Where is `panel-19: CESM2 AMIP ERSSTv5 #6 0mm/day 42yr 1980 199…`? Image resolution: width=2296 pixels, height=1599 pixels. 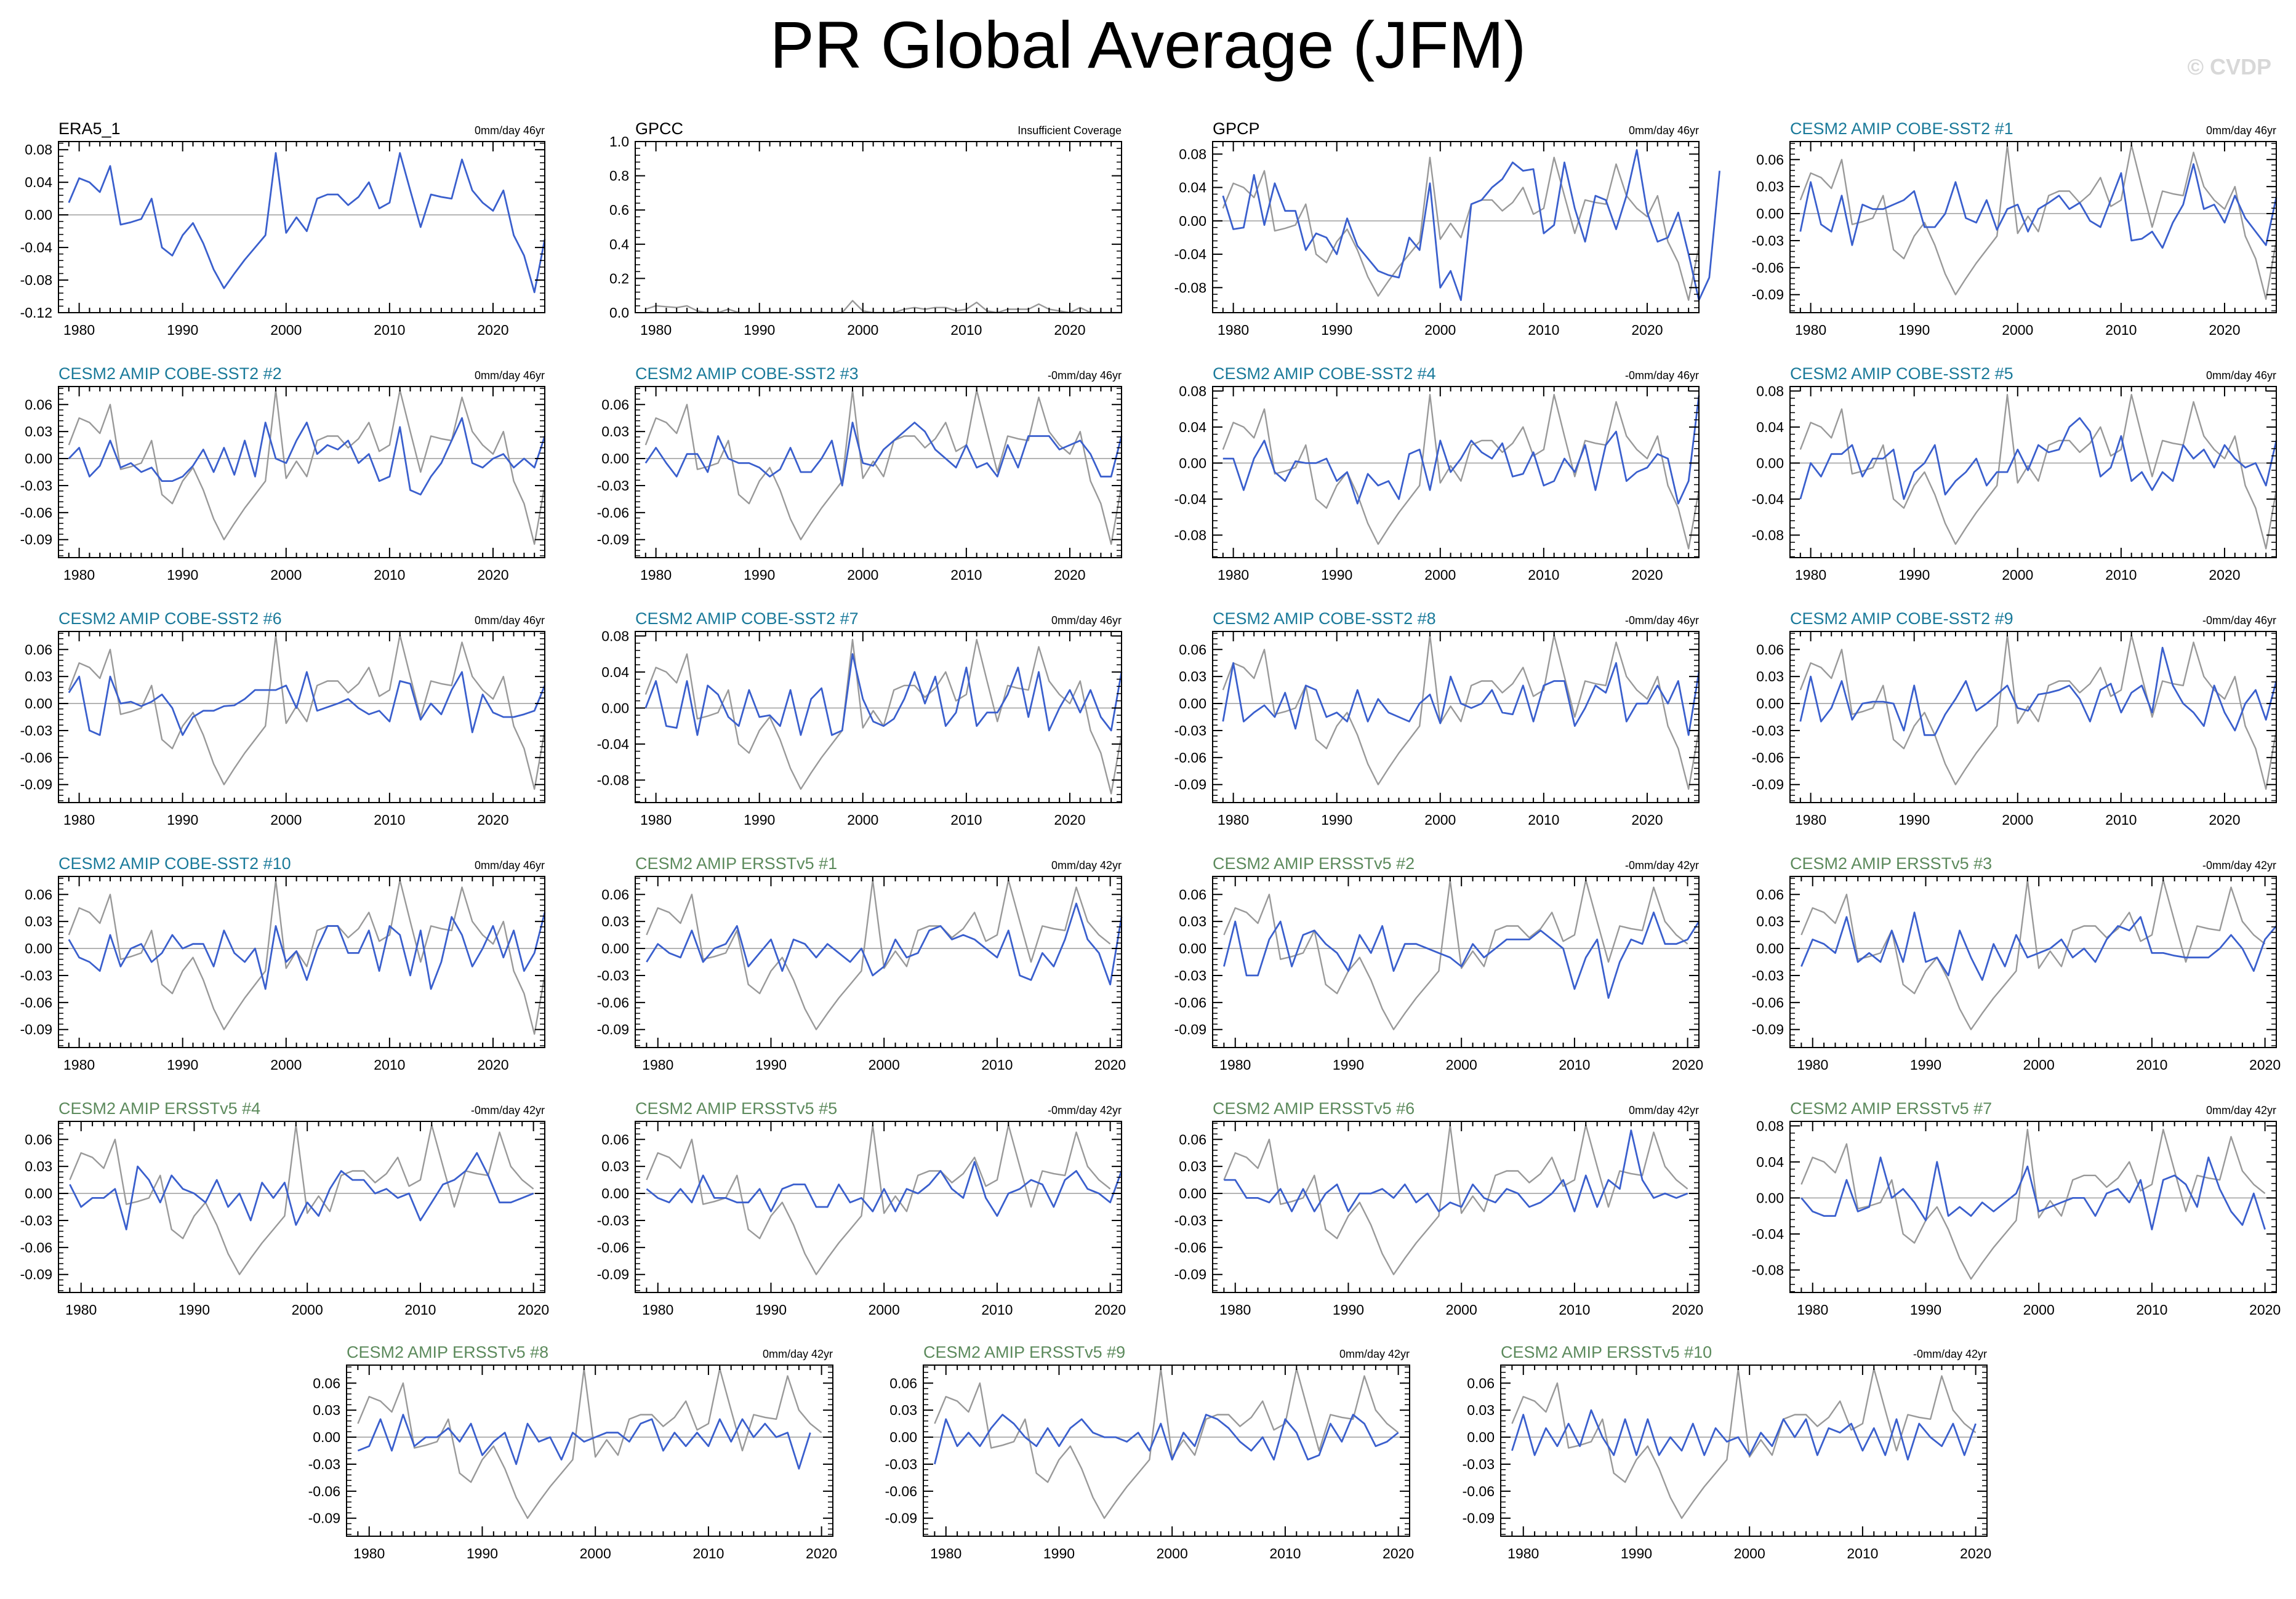 panel-19: CESM2 AMIP ERSSTv5 #6 0mm/day 42yr 1980 199… is located at coordinates (1439, 1208).